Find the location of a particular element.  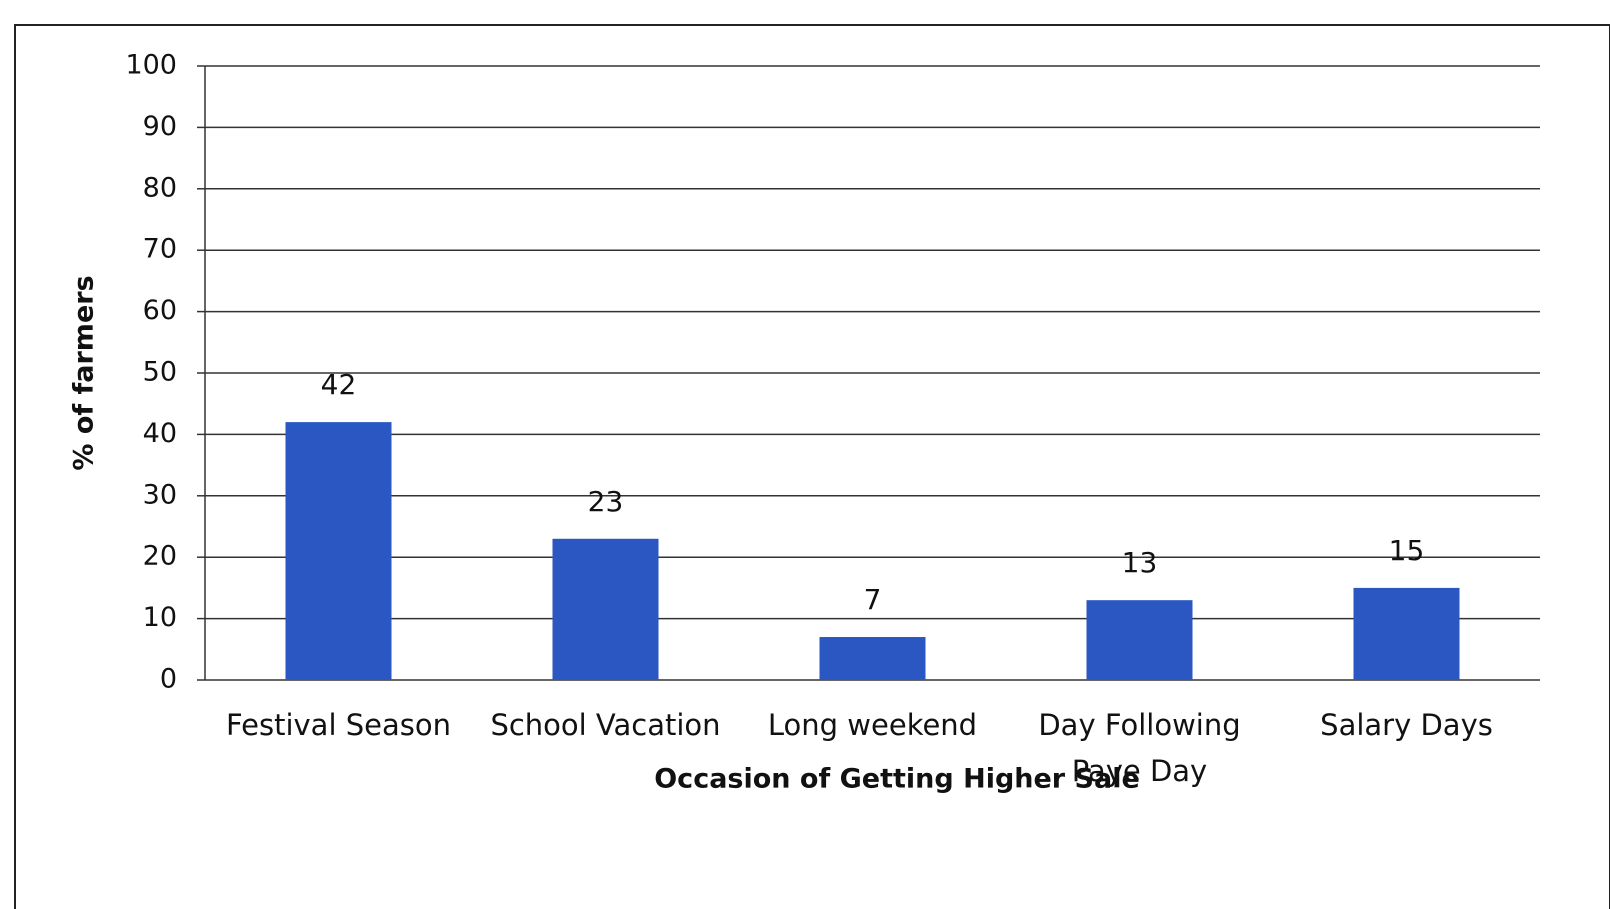

y-tick-label: 30 is located at coordinates (160, 494).